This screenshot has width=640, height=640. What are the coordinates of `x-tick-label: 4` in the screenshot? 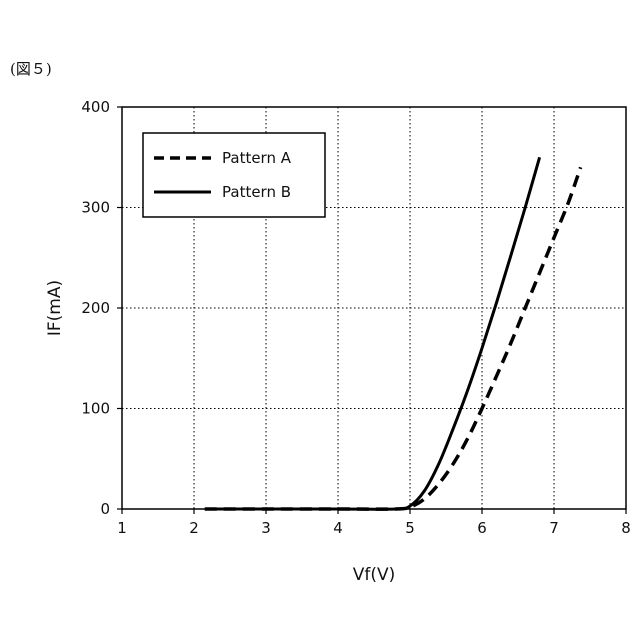 It's located at (338, 528).